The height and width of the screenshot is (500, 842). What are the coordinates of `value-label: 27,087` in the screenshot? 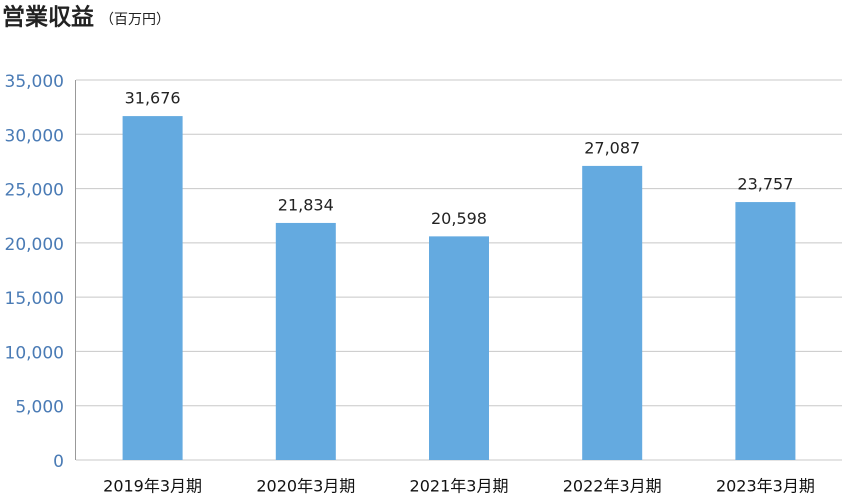 It's located at (612, 147).